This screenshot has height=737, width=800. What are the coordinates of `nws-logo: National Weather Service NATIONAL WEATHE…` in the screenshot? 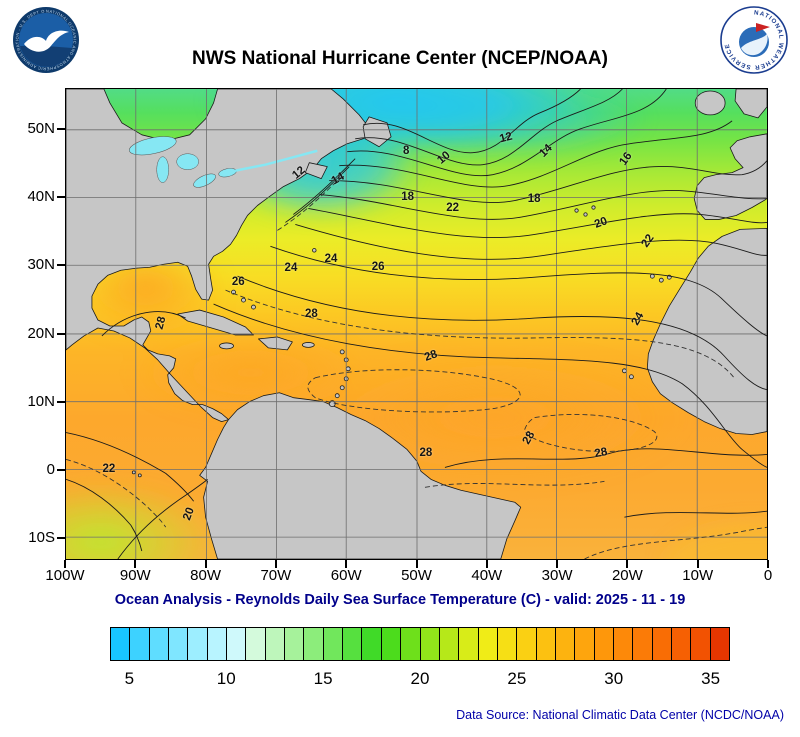 It's located at (754, 40).